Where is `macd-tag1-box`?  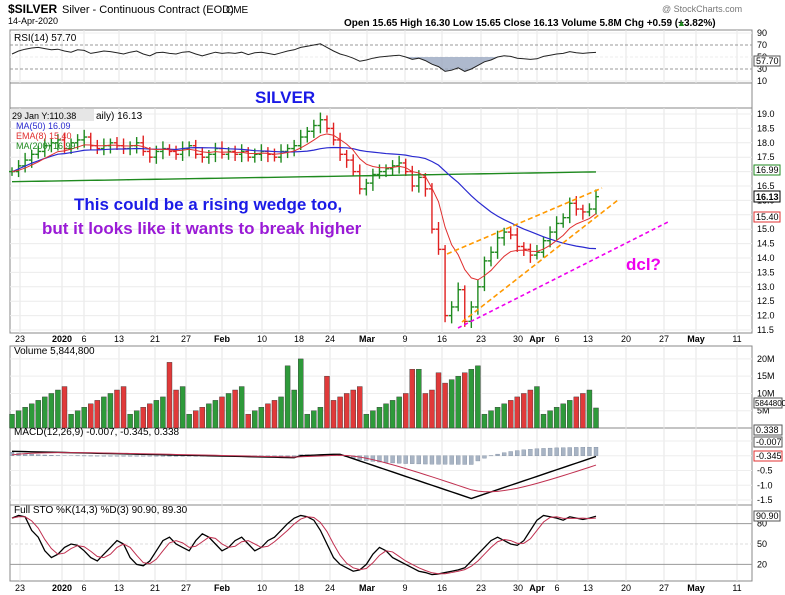
macd-tag1-box is located at coordinates (768, 430).